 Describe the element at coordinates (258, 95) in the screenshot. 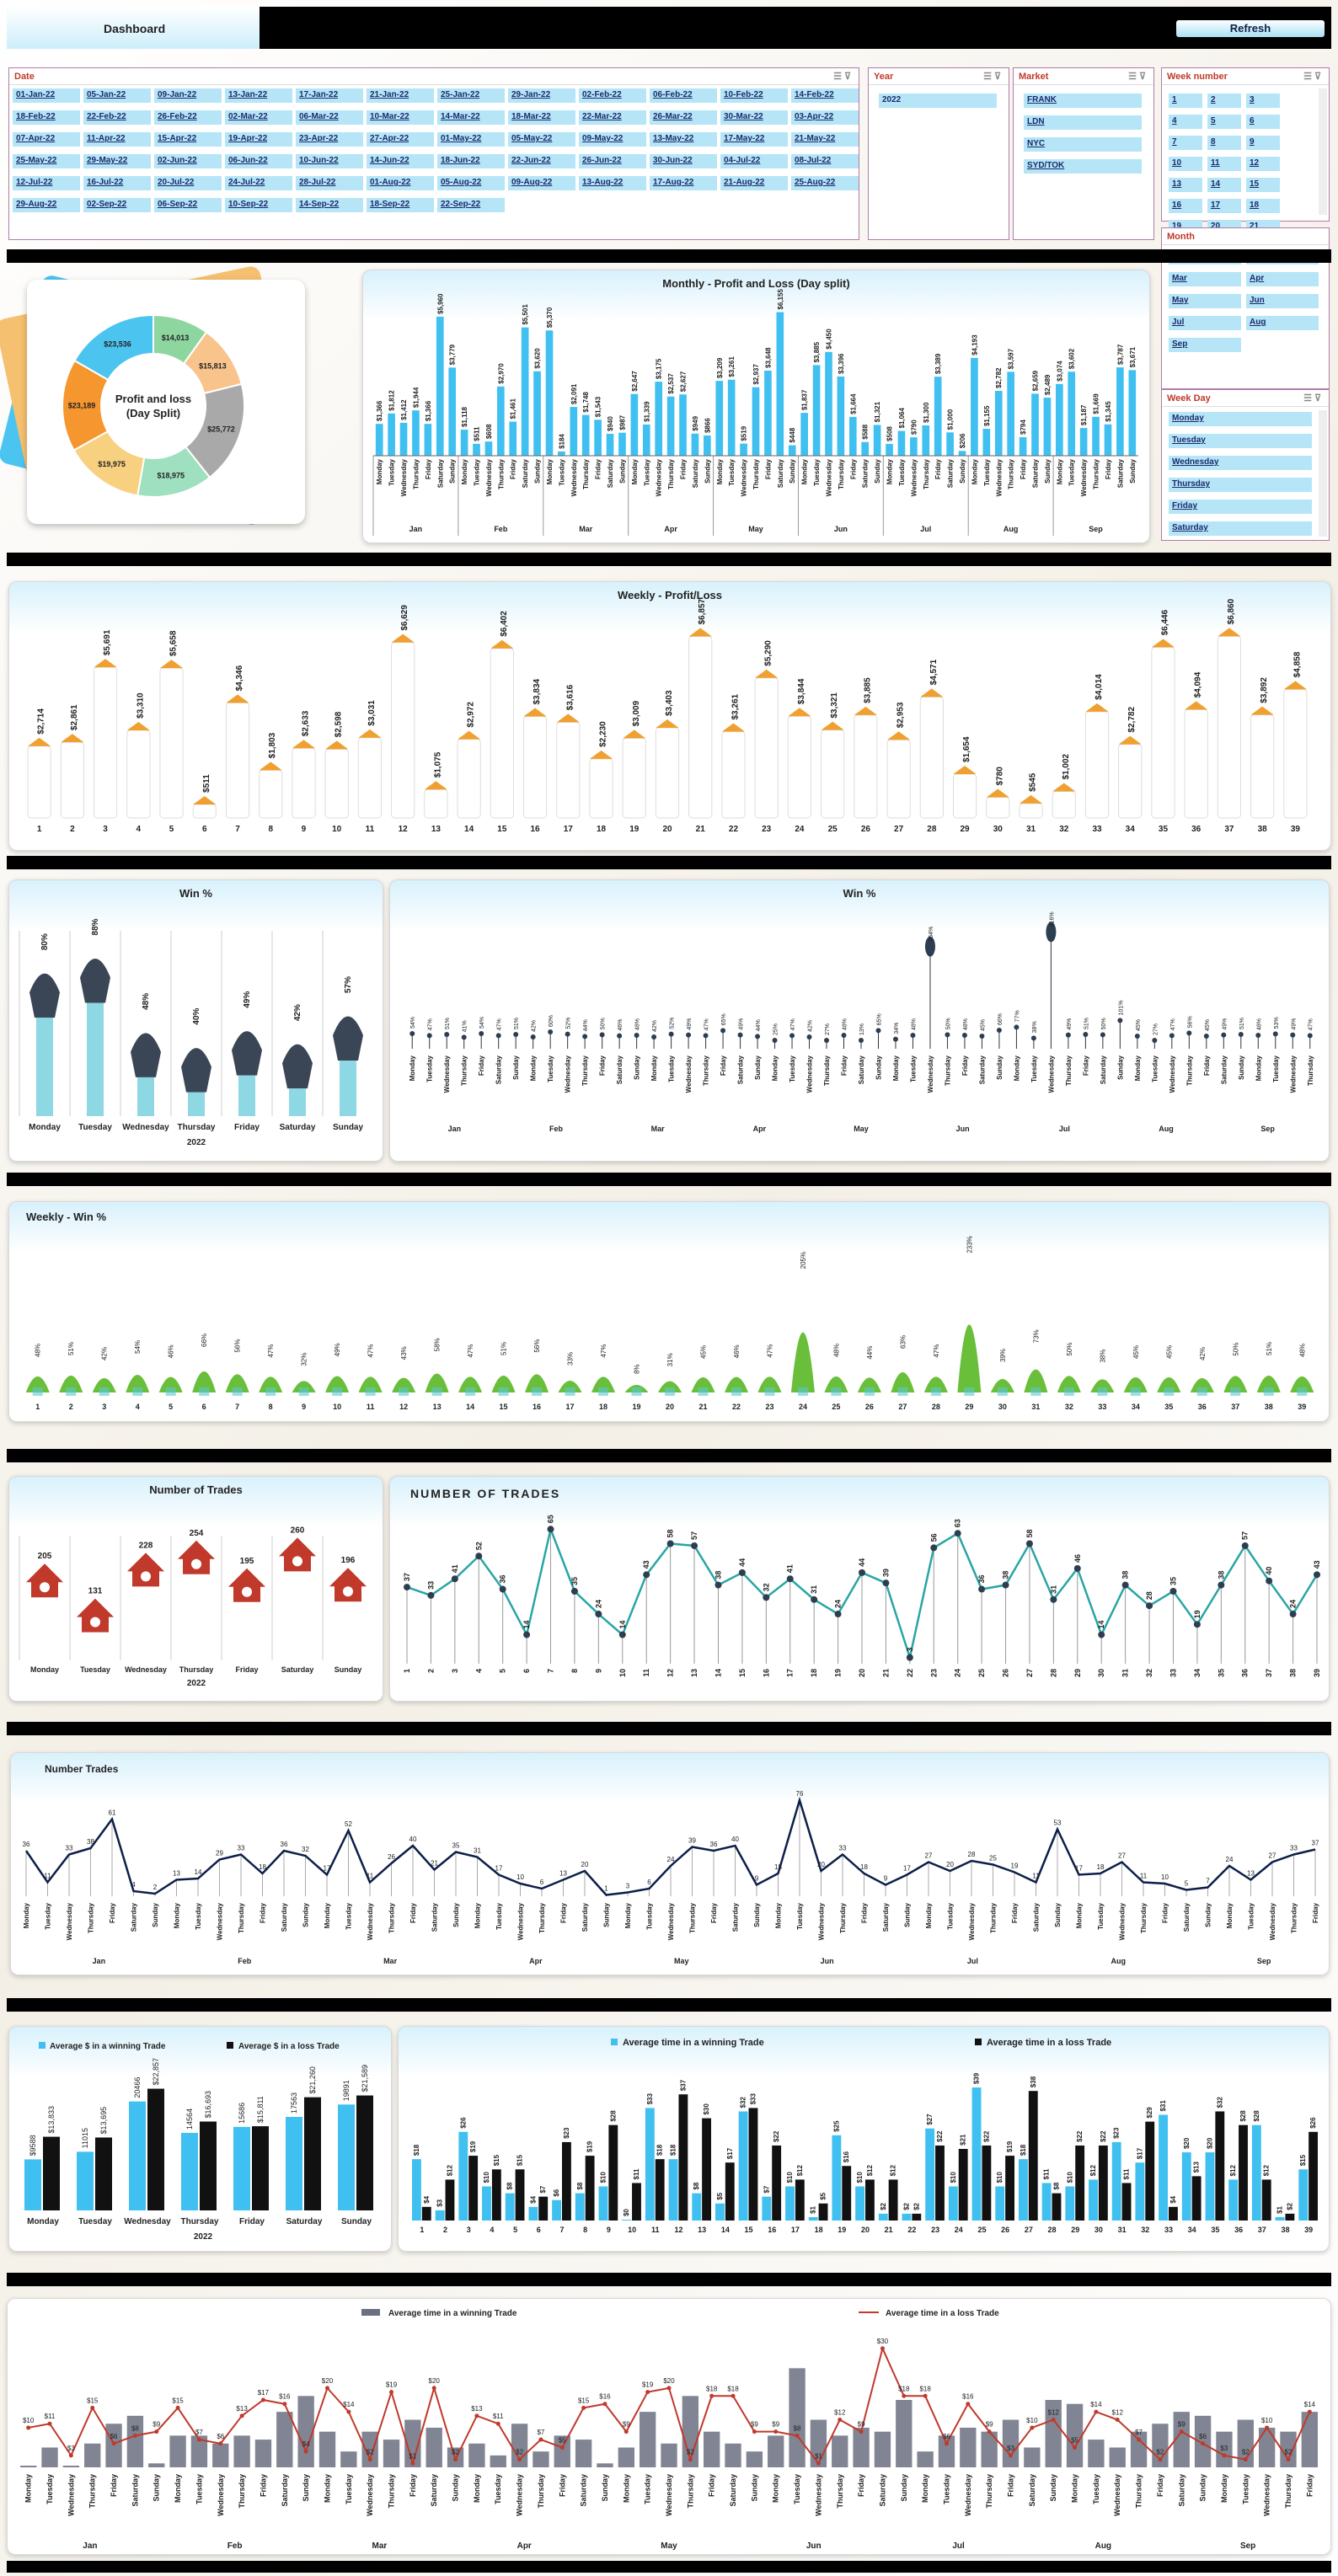

I see `date-item: 13-Jan-22` at that location.